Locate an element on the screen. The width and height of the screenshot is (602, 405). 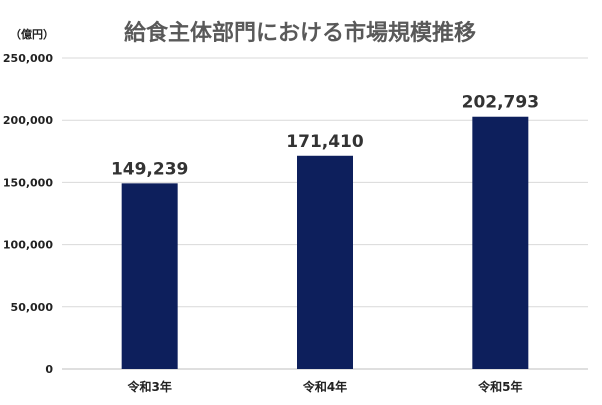
x-axis-category-labels: 令和3年 令和4年 令和5年 is located at coordinates (324, 386).